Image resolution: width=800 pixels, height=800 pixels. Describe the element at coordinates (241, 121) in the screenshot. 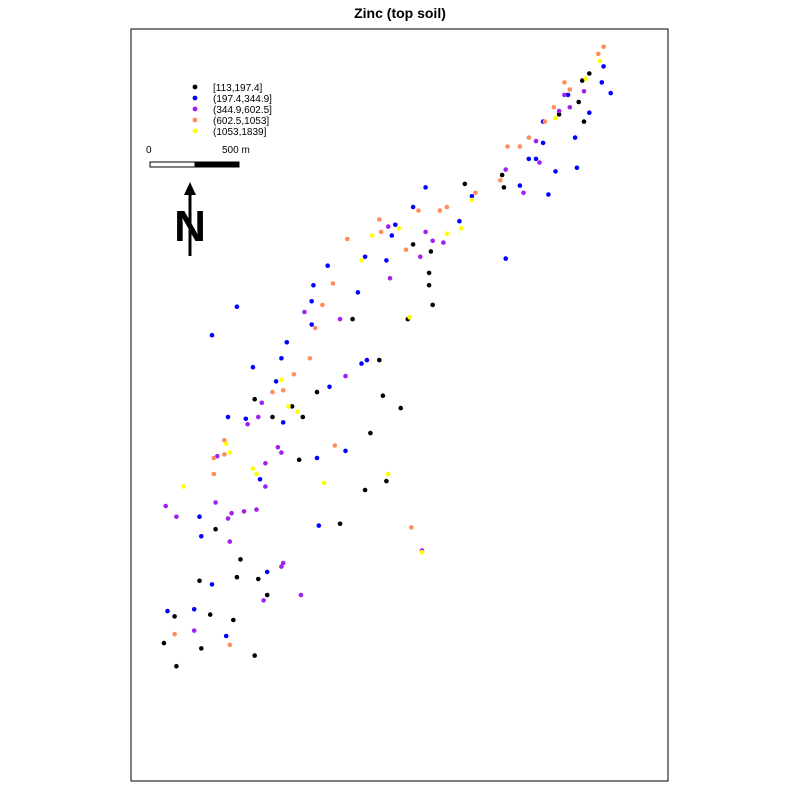

I see `legend-label: (602.5,1053]` at that location.